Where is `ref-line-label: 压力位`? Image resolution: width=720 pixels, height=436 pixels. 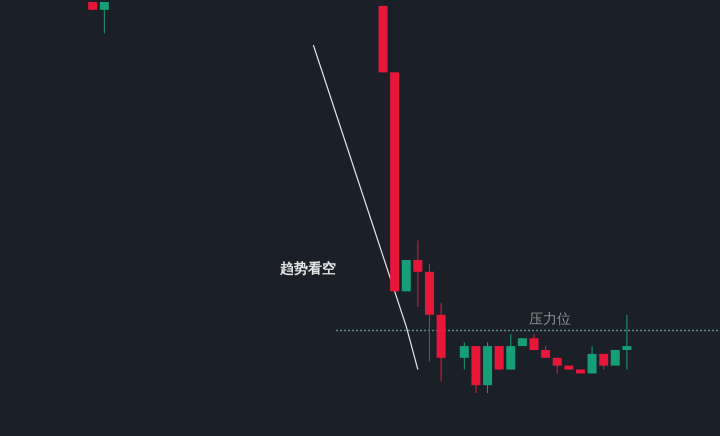 ref-line-label: 压力位 is located at coordinates (550, 319).